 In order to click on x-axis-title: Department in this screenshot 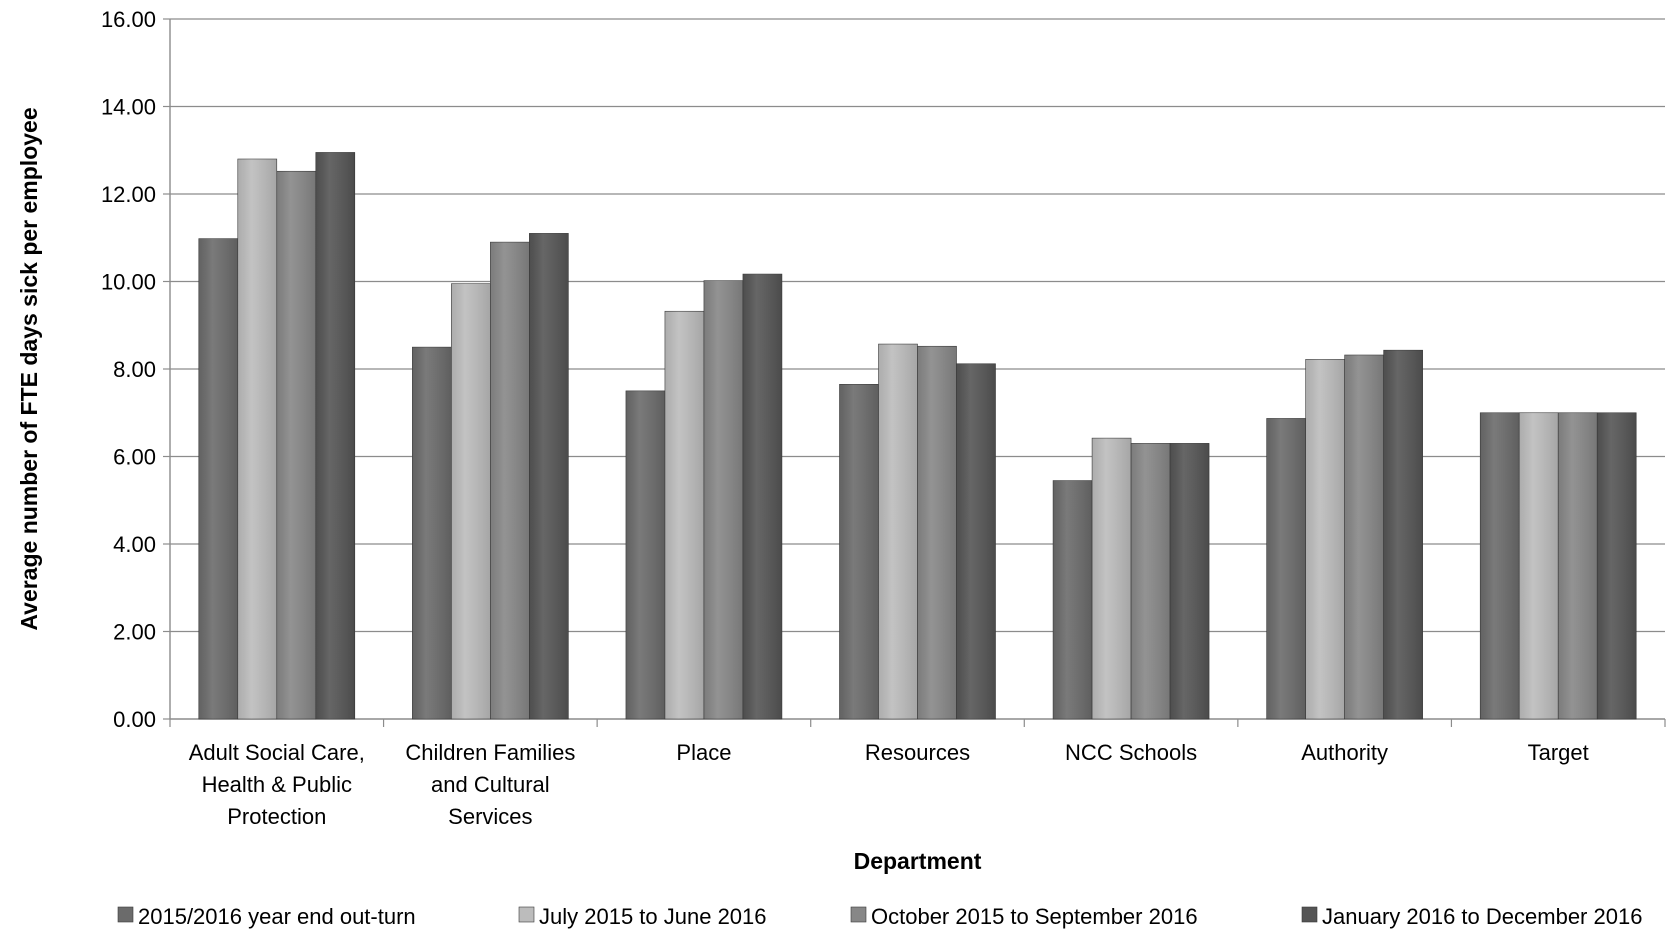, I will do `click(918, 861)`.